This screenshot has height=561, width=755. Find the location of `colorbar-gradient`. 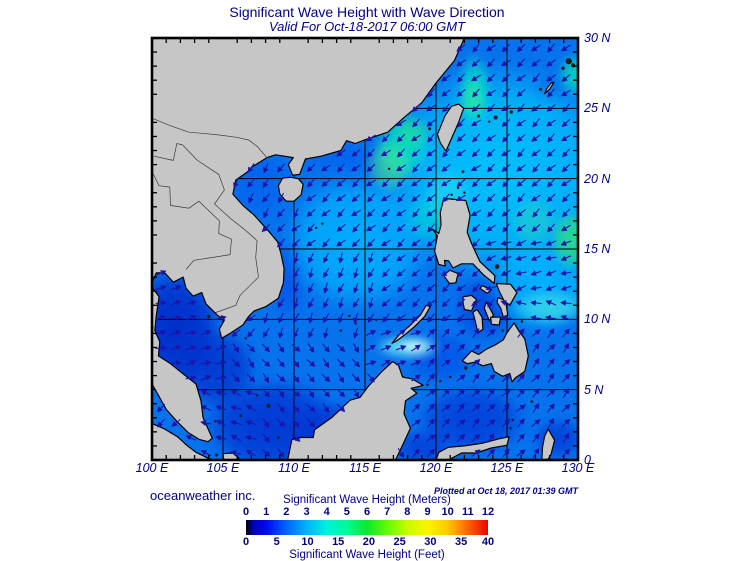

colorbar-gradient is located at coordinates (367, 527).